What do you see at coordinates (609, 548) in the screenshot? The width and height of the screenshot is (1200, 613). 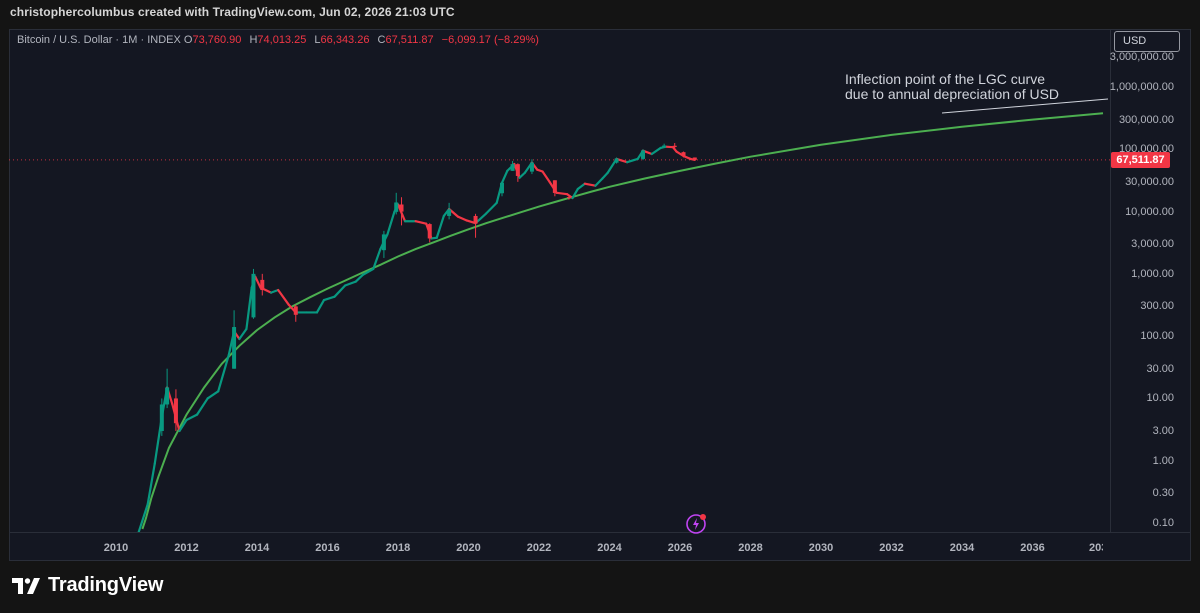 I see `time-tick-label: 2024` at bounding box center [609, 548].